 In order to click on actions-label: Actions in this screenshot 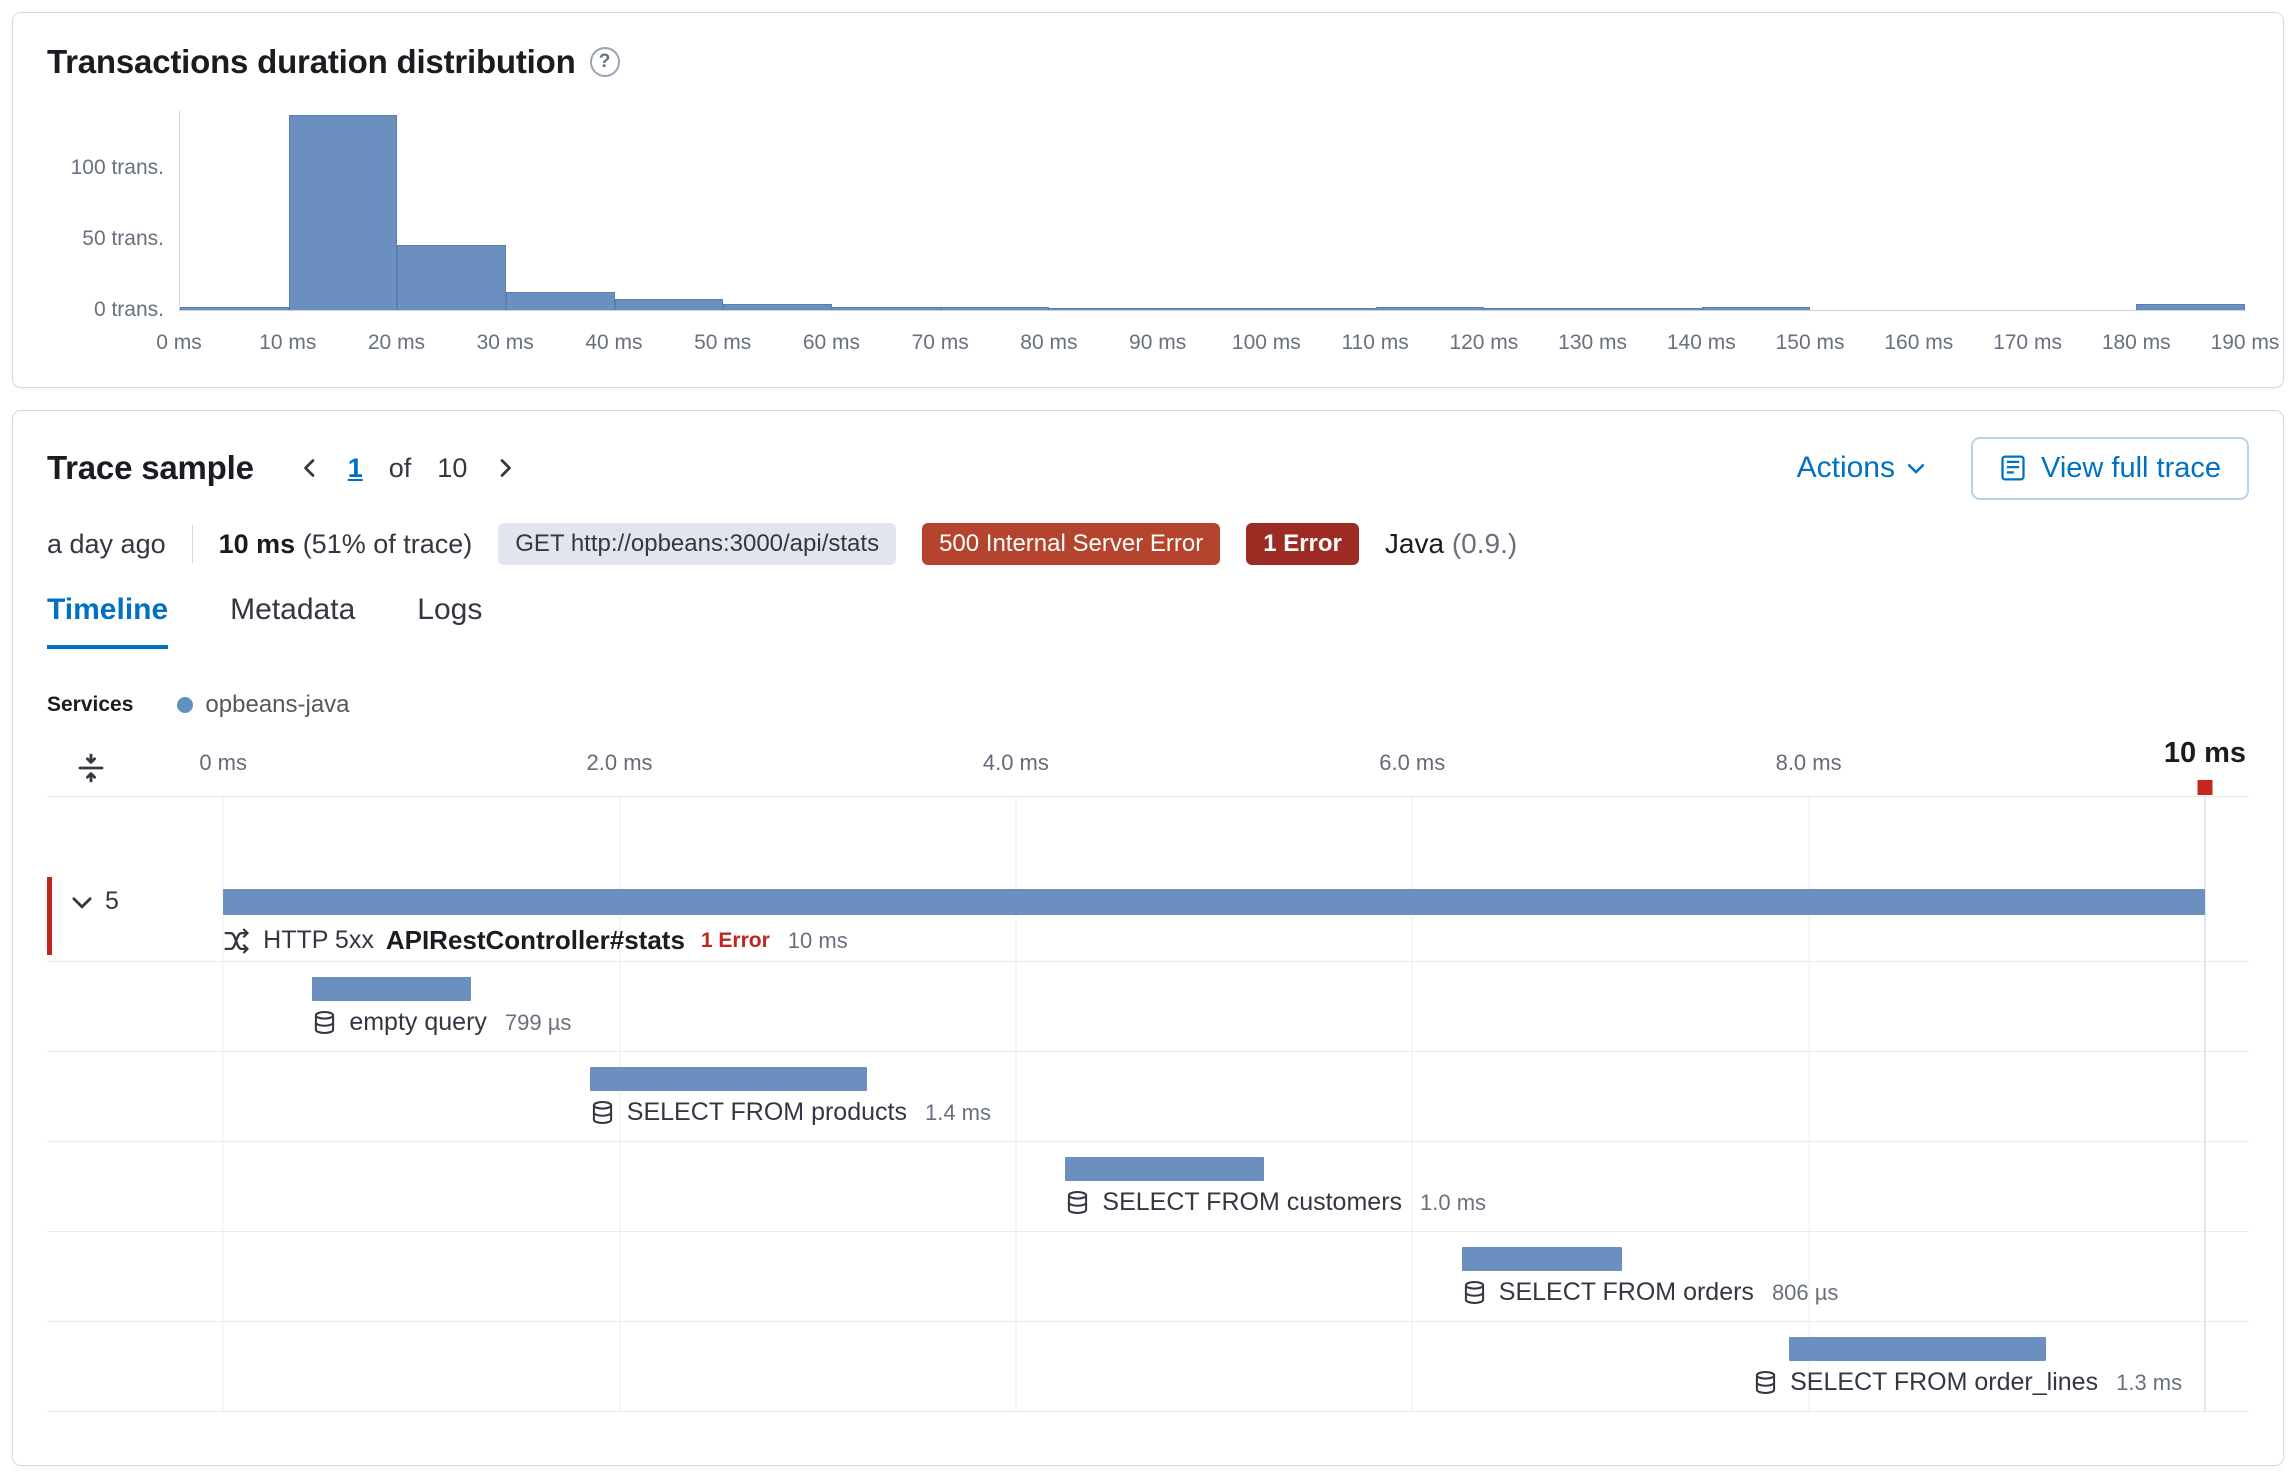, I will do `click(1845, 467)`.